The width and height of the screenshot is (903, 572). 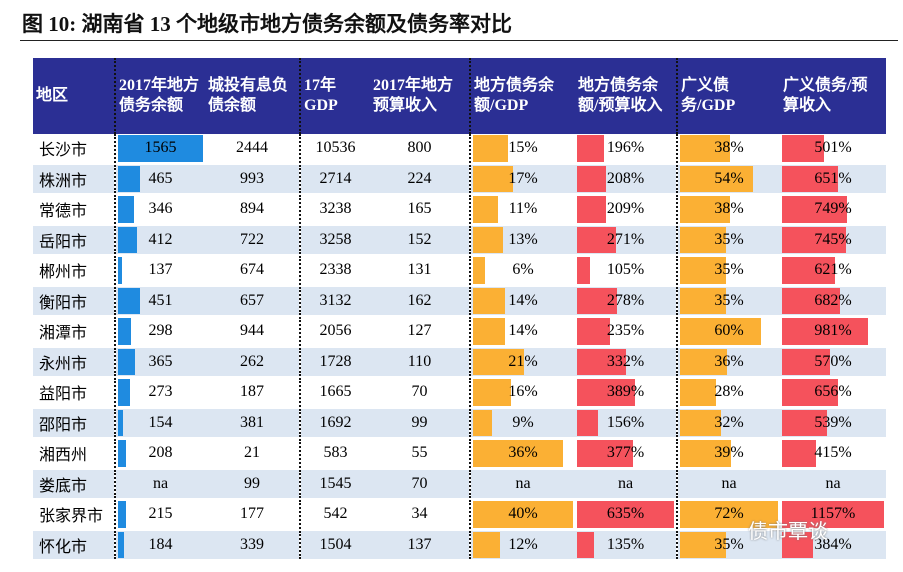 I want to click on value-cell: 235%, so click(x=626, y=332).